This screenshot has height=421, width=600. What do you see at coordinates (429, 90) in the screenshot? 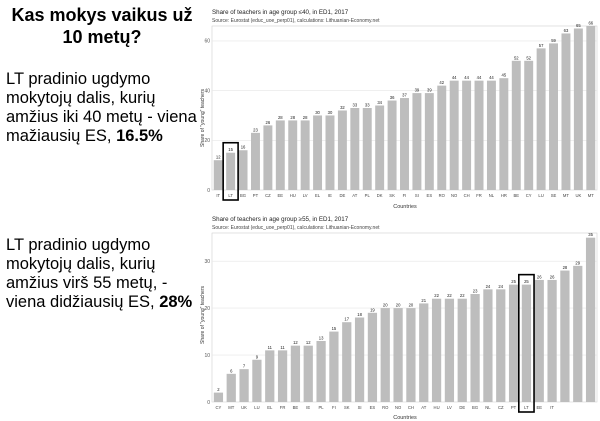
I see `bar-value-label: 39` at bounding box center [429, 90].